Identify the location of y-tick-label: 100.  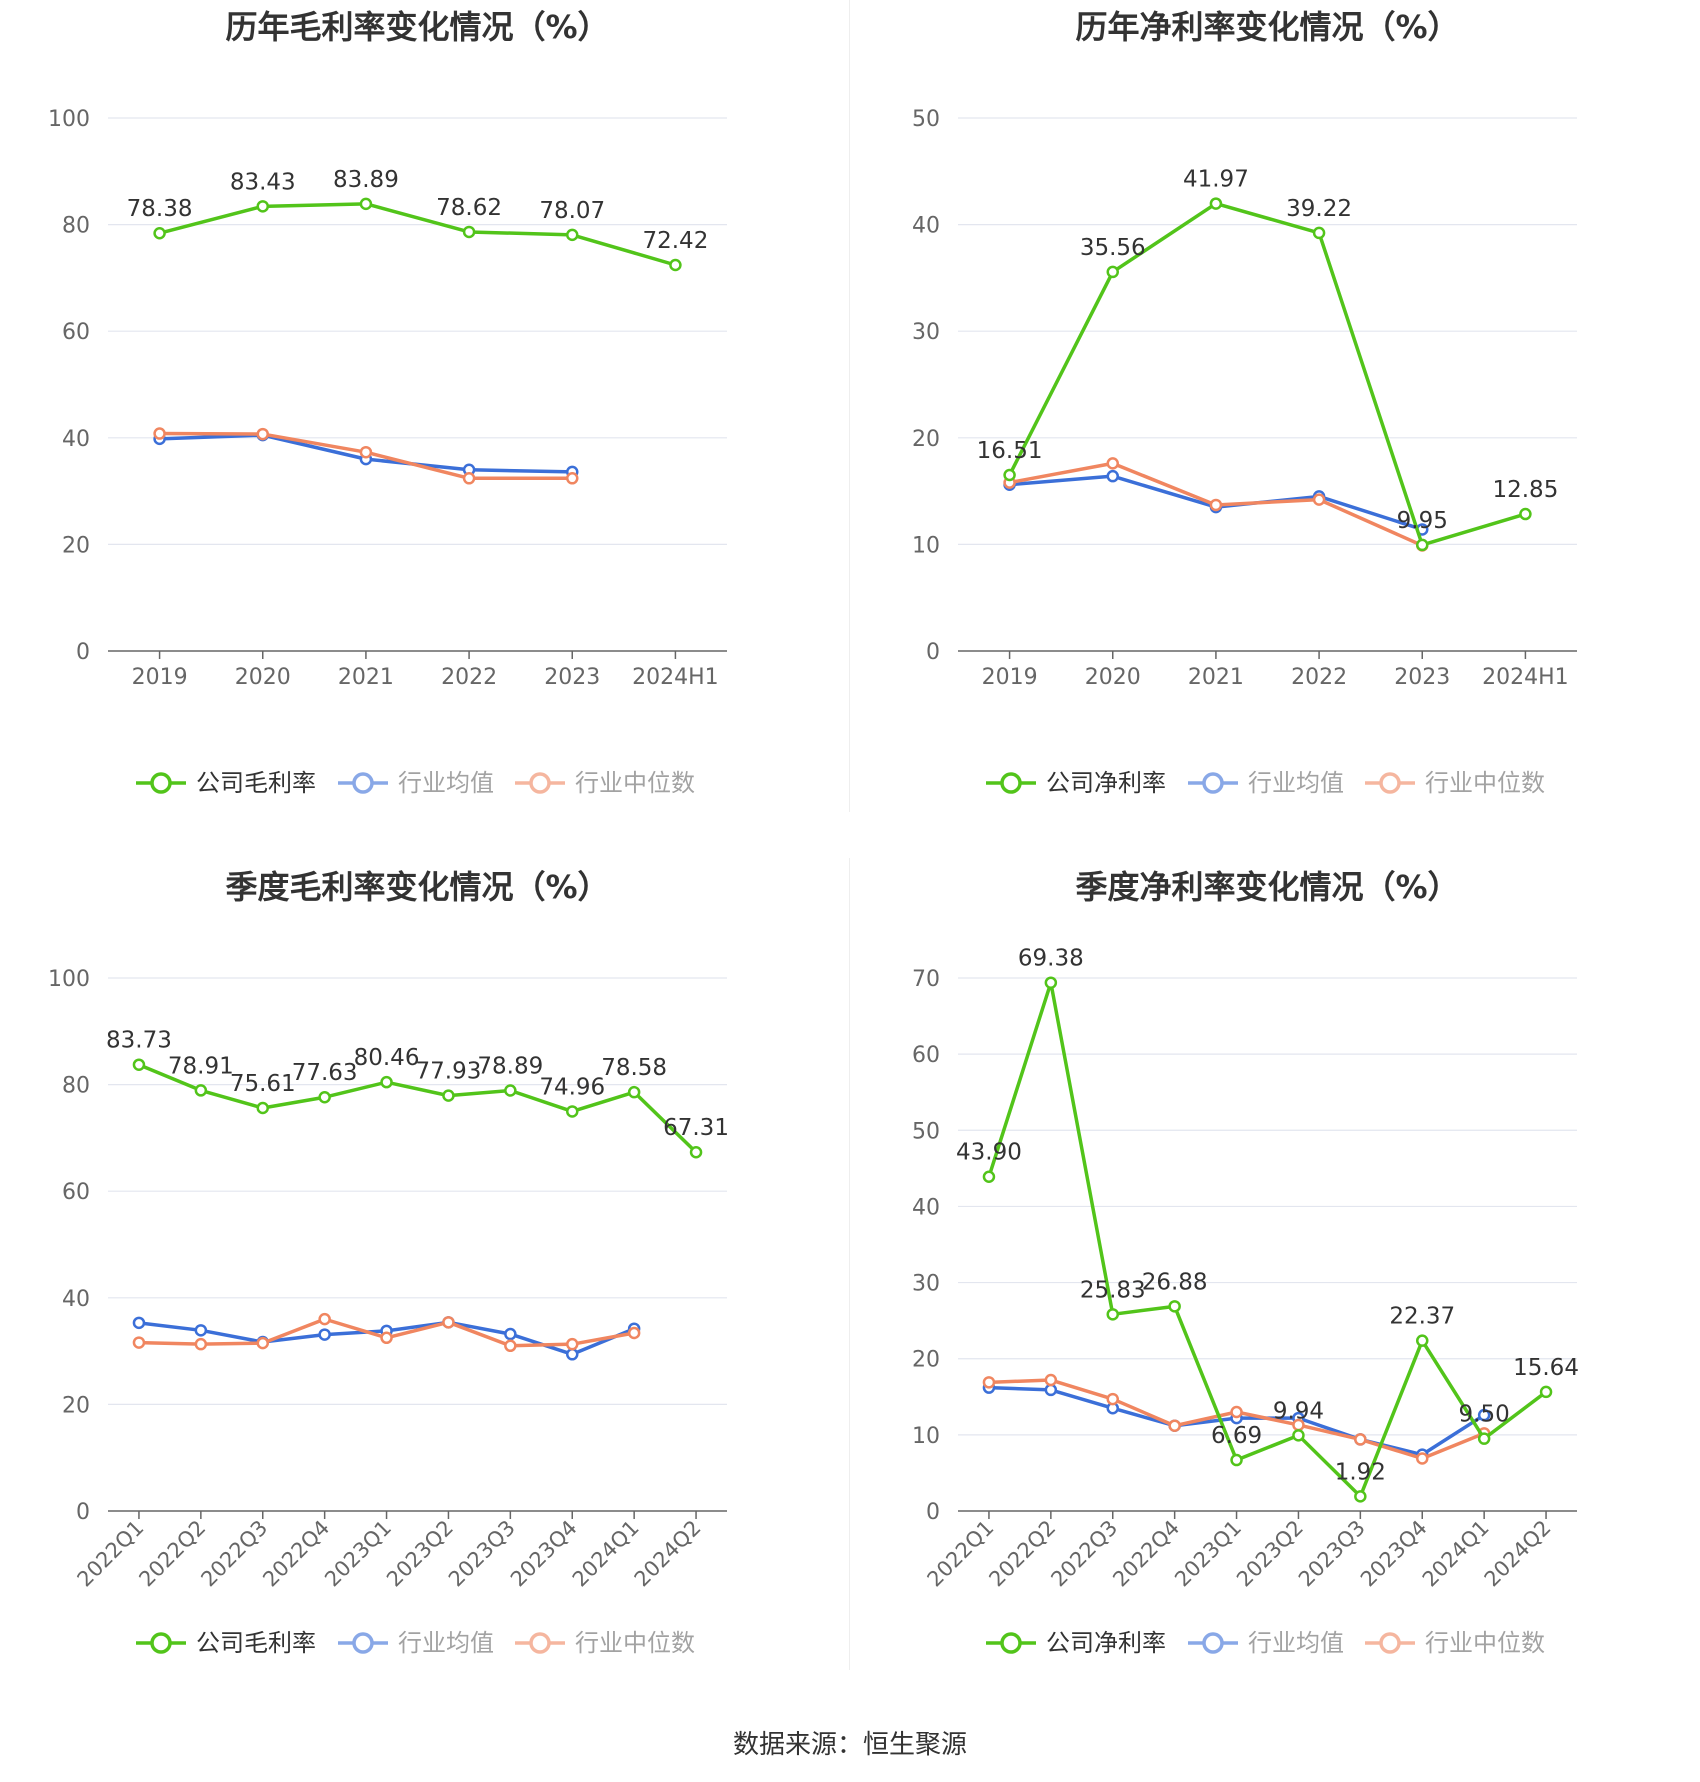
(69, 119).